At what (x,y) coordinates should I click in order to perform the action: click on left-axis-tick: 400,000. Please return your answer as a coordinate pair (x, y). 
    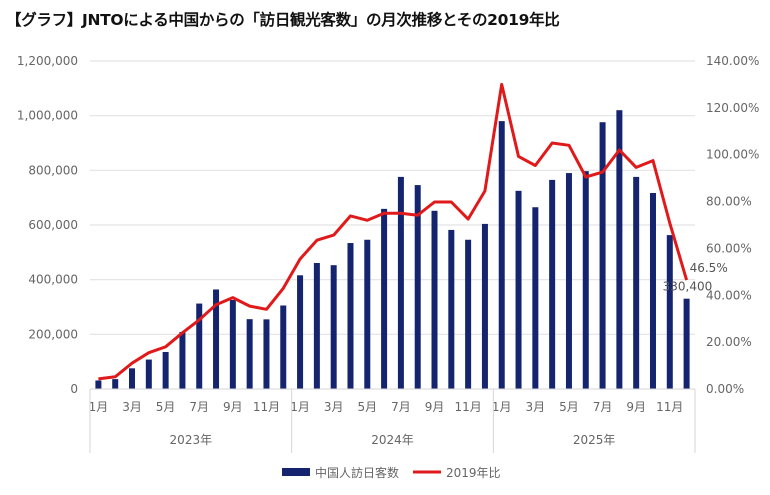
    Looking at the image, I should click on (53, 280).